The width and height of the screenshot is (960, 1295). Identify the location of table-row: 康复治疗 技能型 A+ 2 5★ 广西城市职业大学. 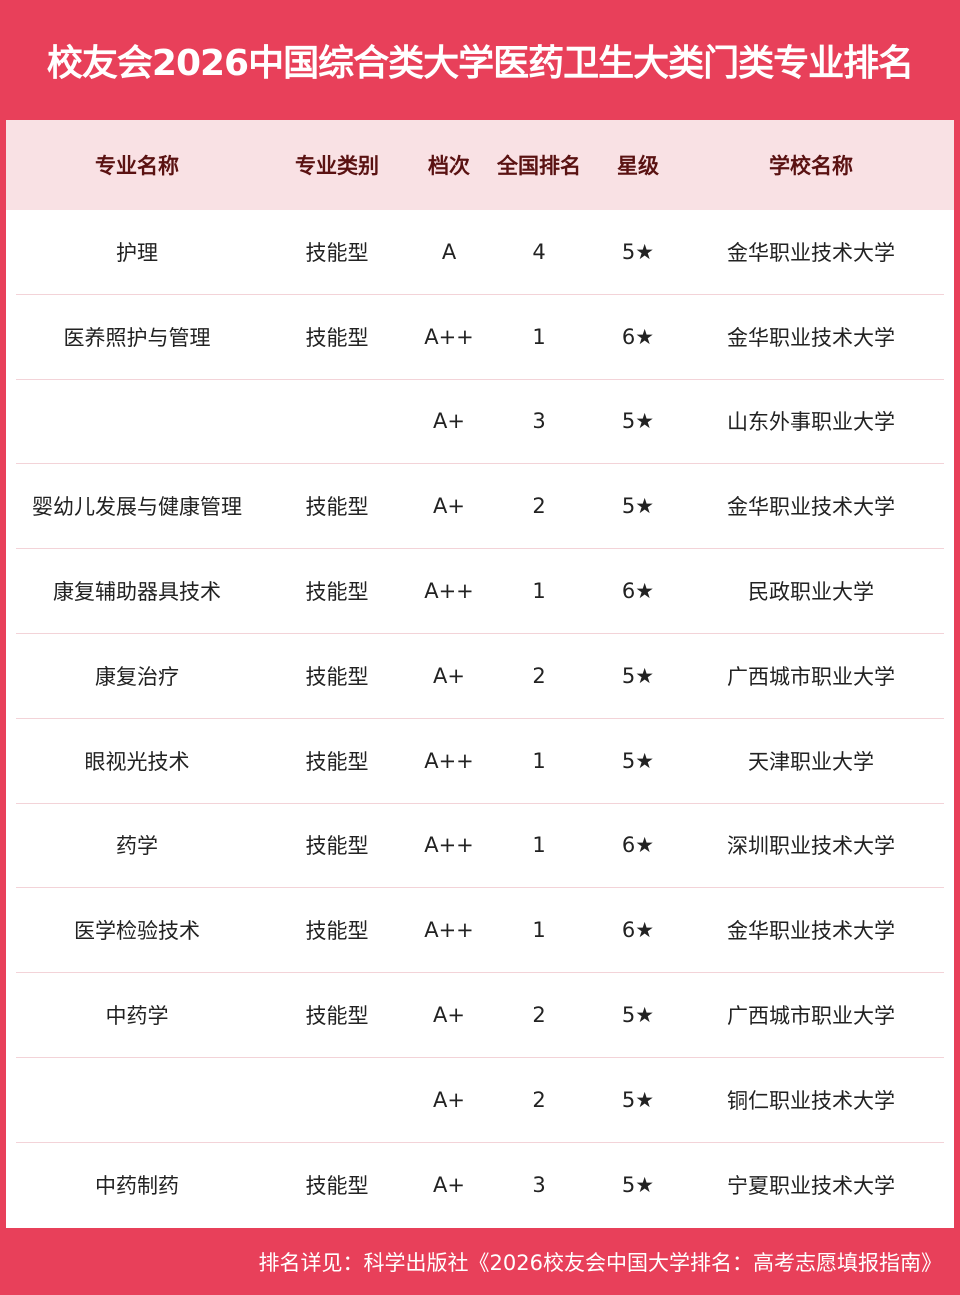
(480, 676).